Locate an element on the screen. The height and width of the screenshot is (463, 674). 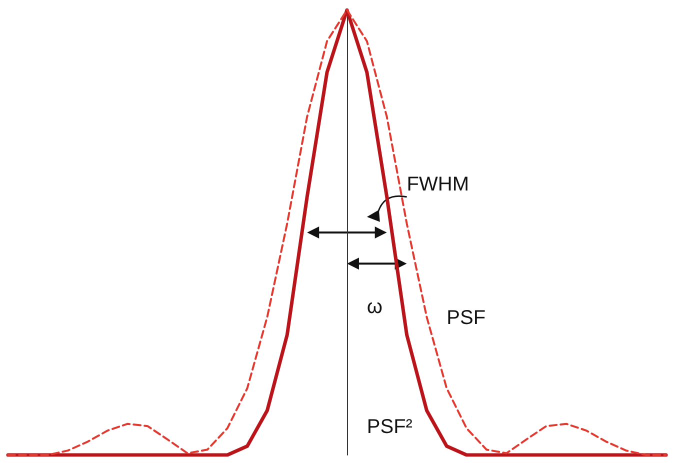
annotation: ω is located at coordinates (374, 307).